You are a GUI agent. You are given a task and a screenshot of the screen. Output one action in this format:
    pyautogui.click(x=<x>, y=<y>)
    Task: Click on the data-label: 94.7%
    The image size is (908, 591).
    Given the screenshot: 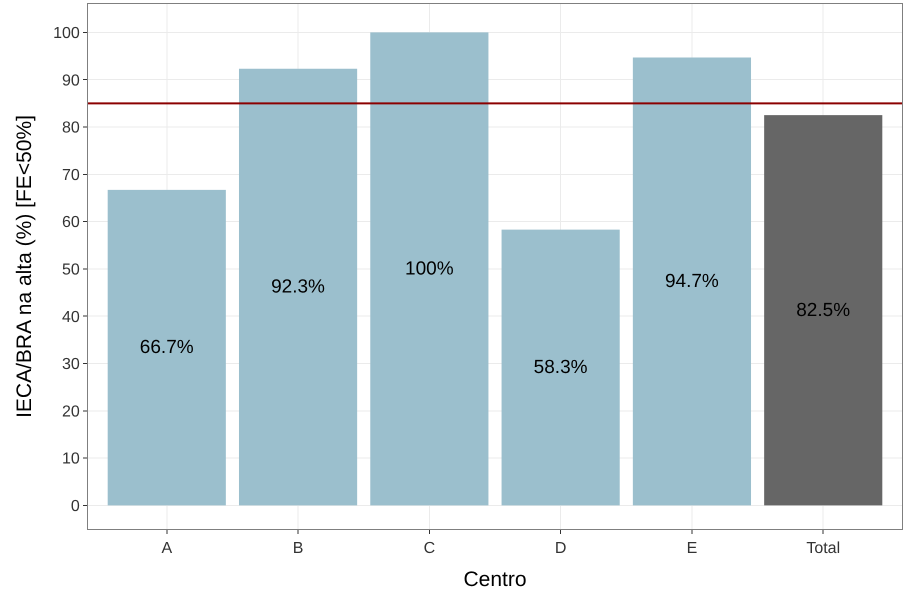 What is the action you would take?
    pyautogui.click(x=691, y=281)
    